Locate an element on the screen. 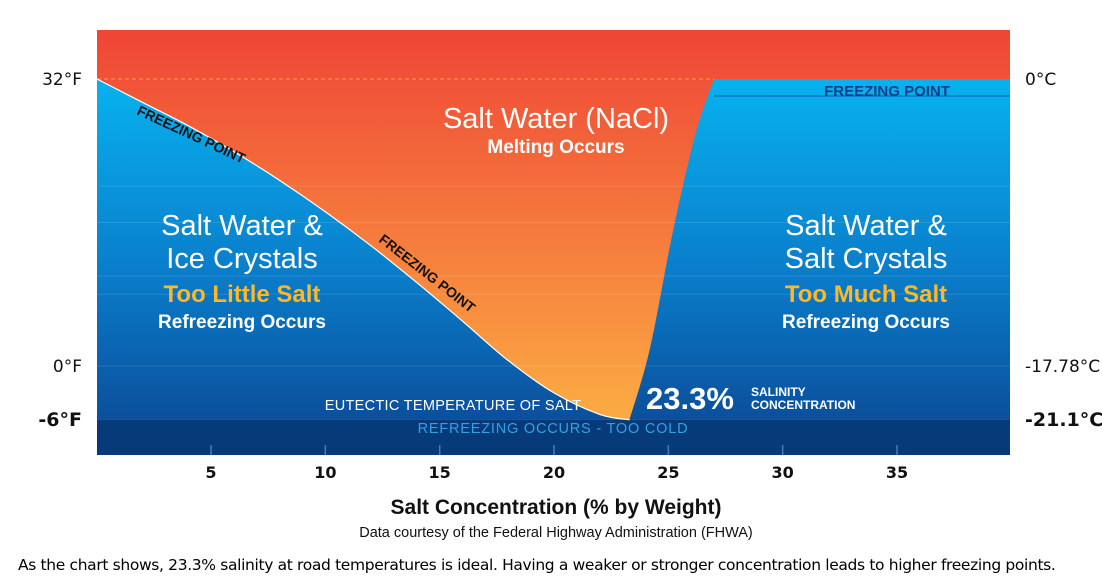  y-axis-left: 32°F 0°F -6°F is located at coordinates (60, 250).